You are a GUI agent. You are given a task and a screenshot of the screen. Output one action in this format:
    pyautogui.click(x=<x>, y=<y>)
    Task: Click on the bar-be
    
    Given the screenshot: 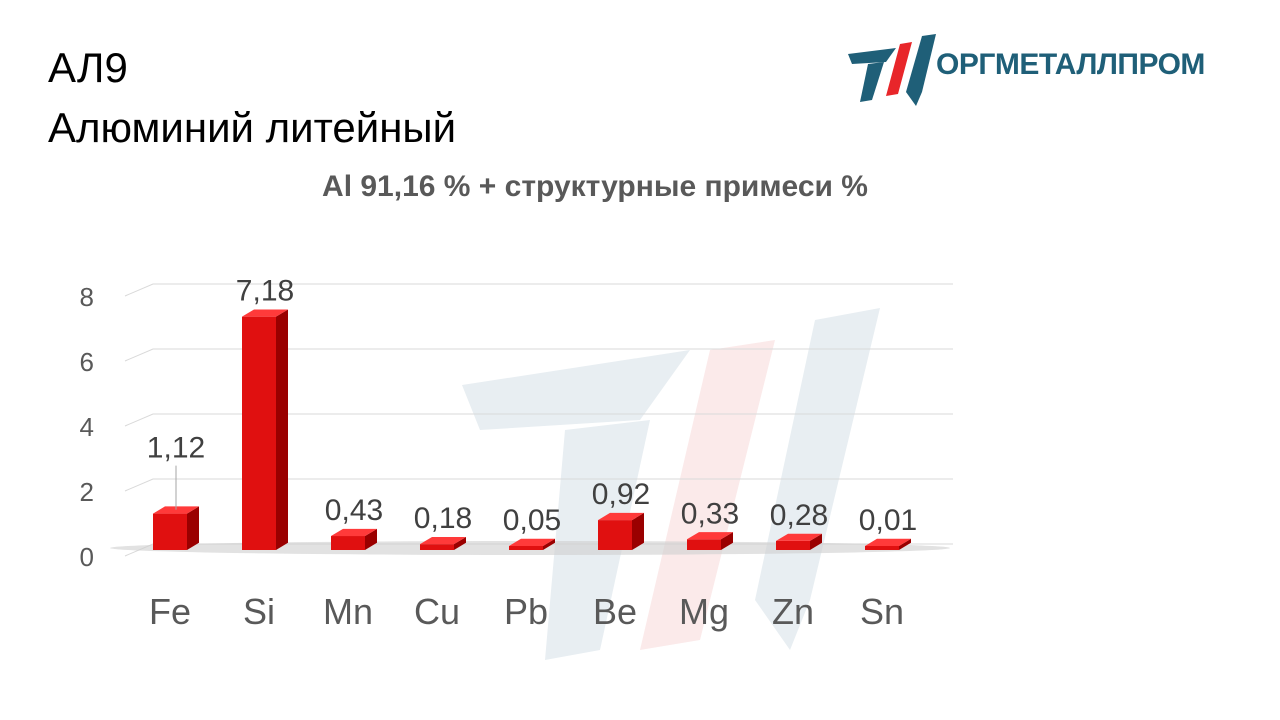 What is the action you would take?
    pyautogui.click(x=621, y=531)
    